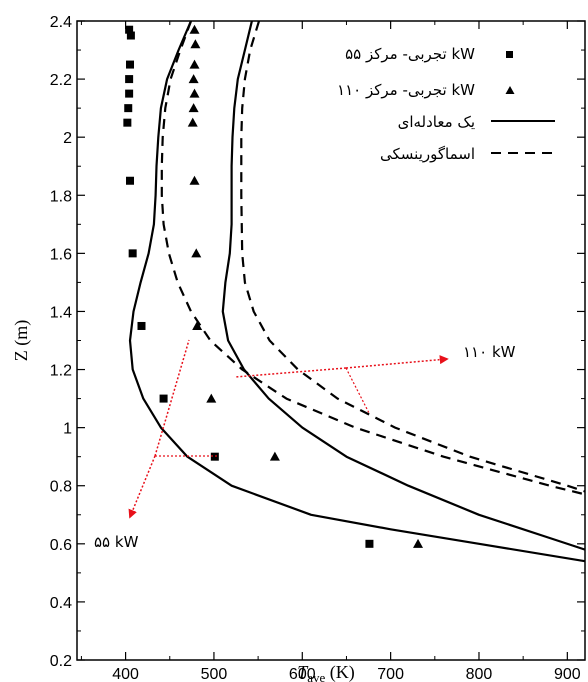 The width and height of the screenshot is (588, 682). What do you see at coordinates (410, 54) in the screenshot?
I see `legend-label-55kw-experiment: تجربی- مرکز ۵۵ kW` at bounding box center [410, 54].